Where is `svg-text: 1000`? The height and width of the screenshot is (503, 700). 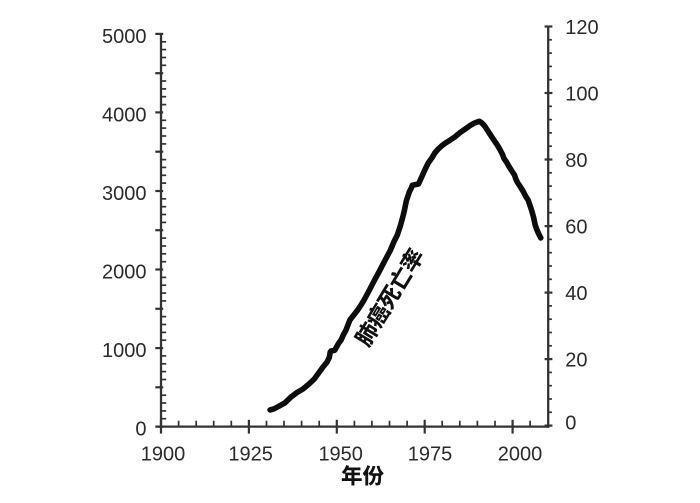 svg-text: 1000 is located at coordinates (124, 351).